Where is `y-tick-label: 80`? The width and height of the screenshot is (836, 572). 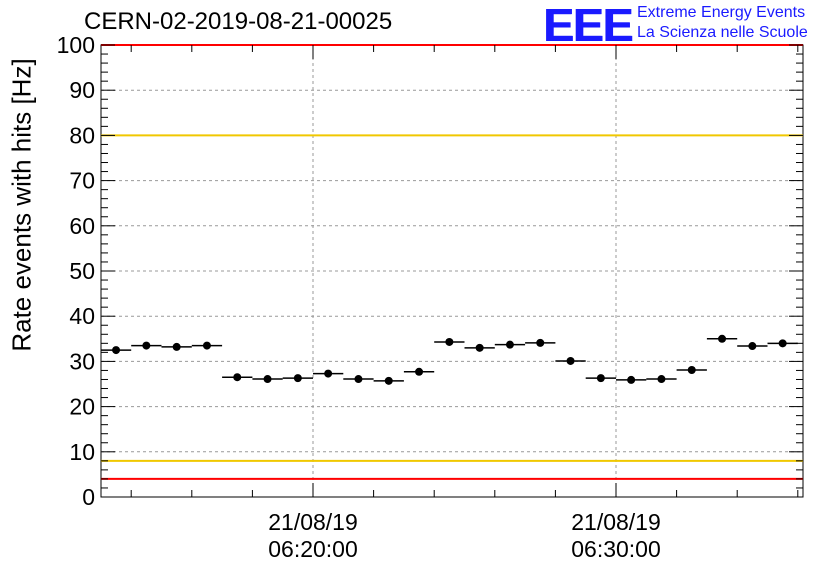
y-tick-label: 80 is located at coordinates (82, 135).